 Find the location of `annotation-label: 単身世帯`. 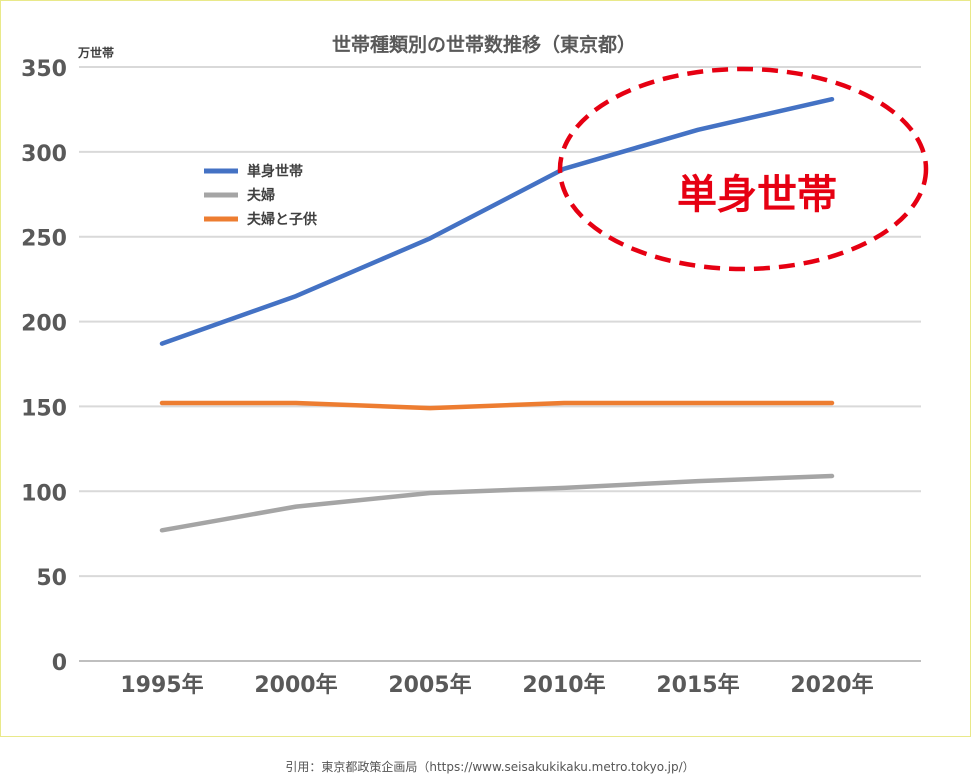

annotation-label: 単身世帯 is located at coordinates (757, 195).